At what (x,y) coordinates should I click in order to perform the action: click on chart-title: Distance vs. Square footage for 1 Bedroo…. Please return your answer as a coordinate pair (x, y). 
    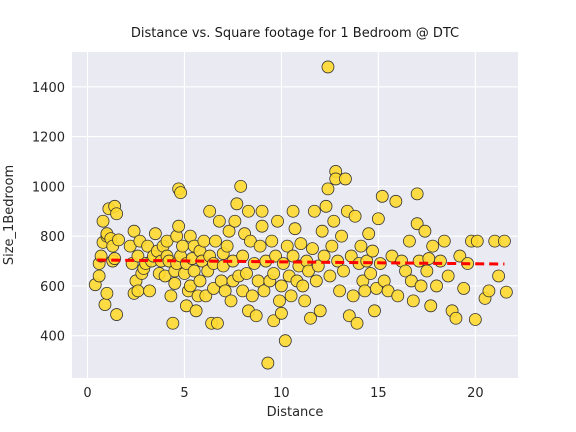
    Looking at the image, I should click on (295, 33).